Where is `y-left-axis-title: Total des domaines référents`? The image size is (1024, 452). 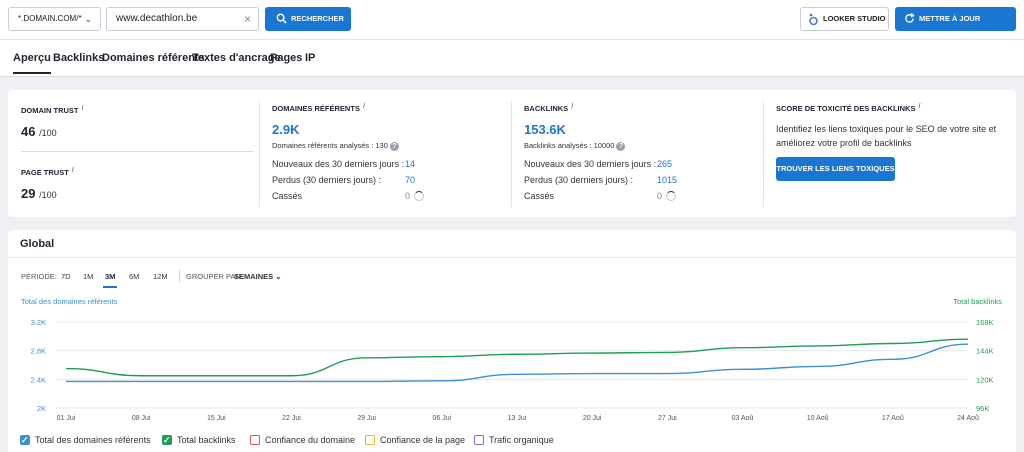 y-left-axis-title: Total des domaines référents is located at coordinates (69, 301).